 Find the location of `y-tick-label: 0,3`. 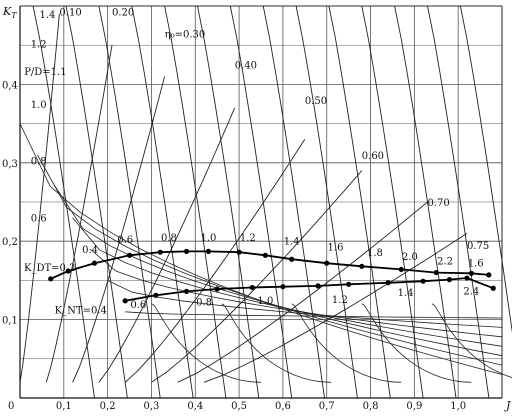

y-tick-label: 0,3 is located at coordinates (10, 164).